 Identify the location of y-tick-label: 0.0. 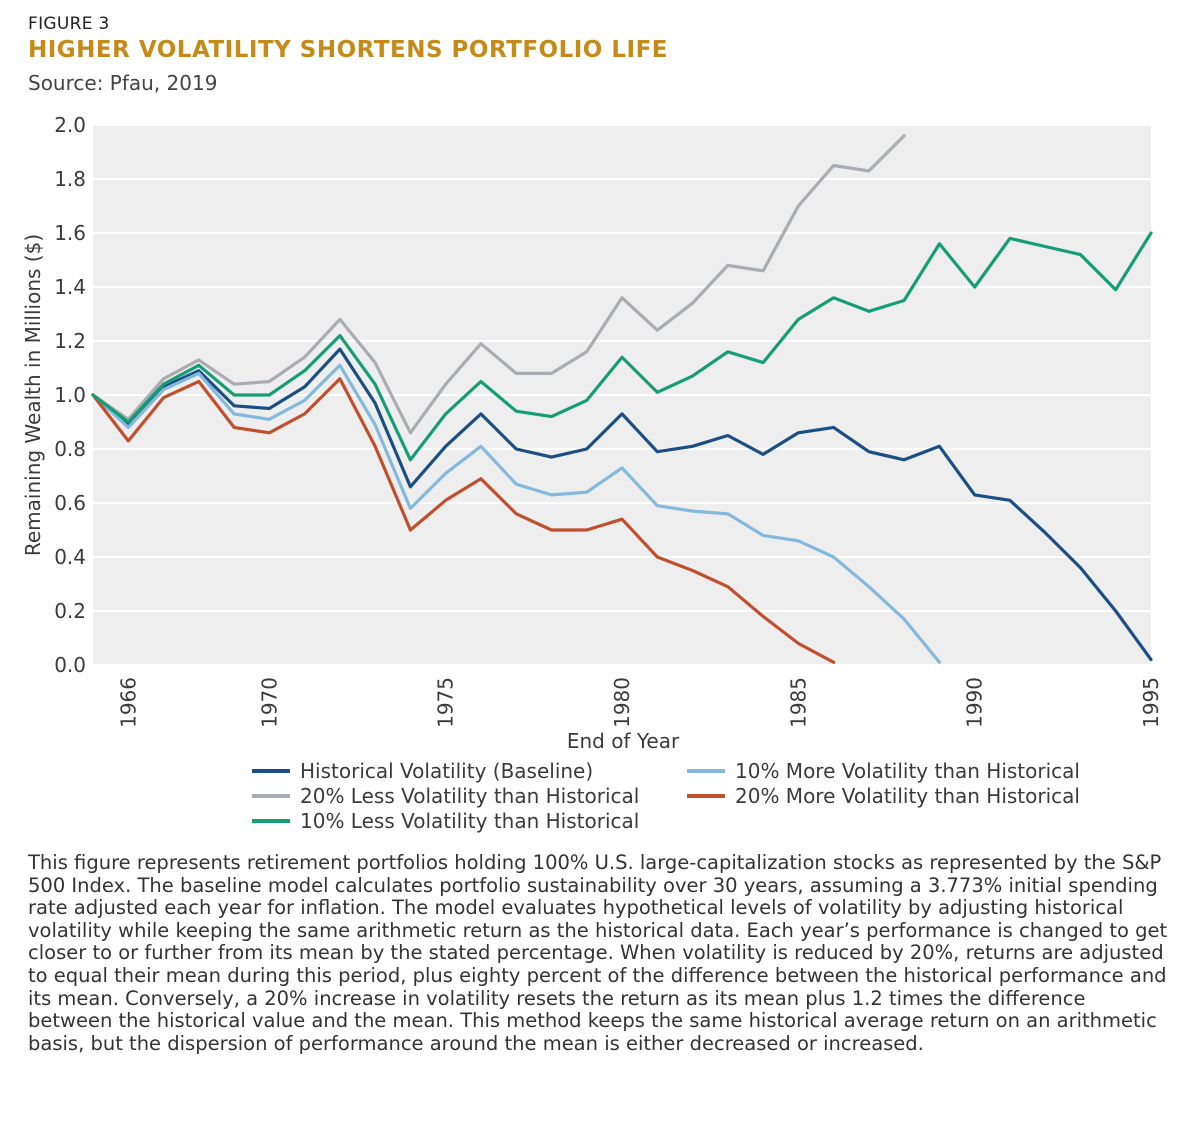
(70, 665).